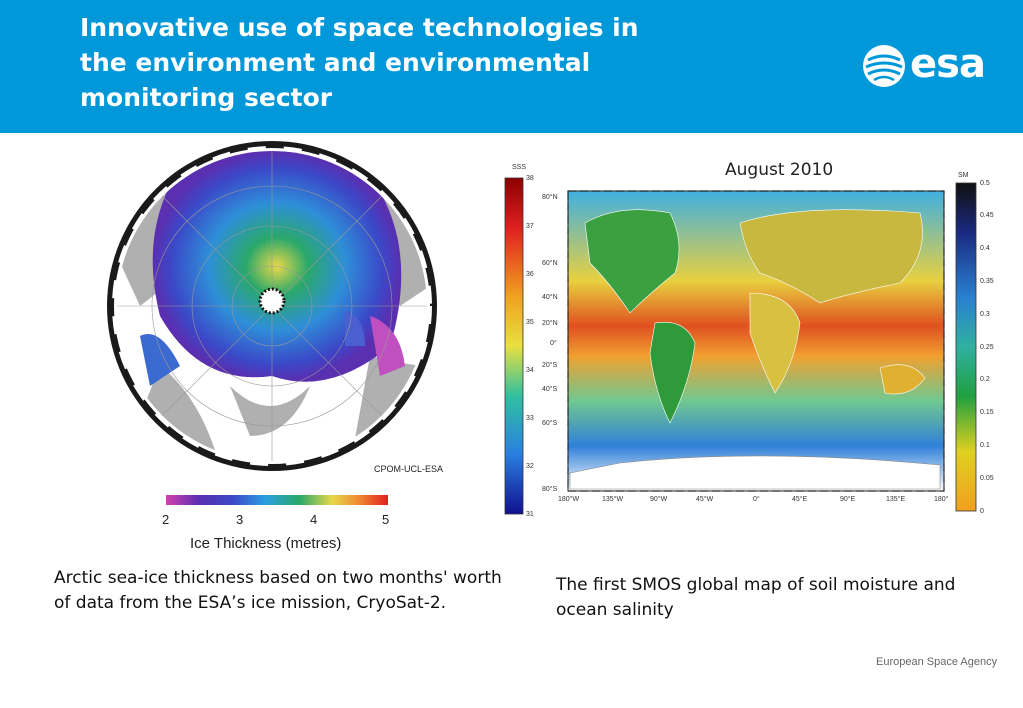 Image resolution: width=1023 pixels, height=708 pixels. Describe the element at coordinates (987, 347) in the screenshot. I see `sm-tick: 0.25` at that location.